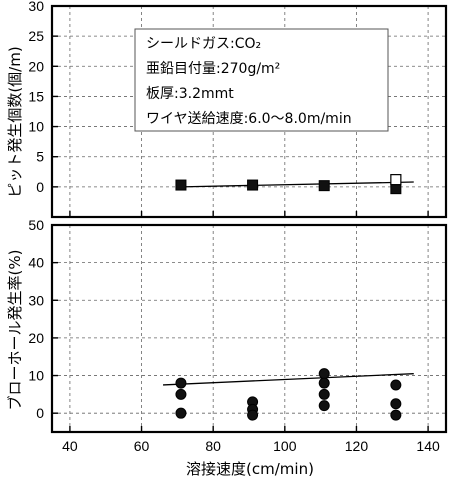 This screenshot has height=486, width=453. I want to click on x-tick-label: 40, so click(70, 446).